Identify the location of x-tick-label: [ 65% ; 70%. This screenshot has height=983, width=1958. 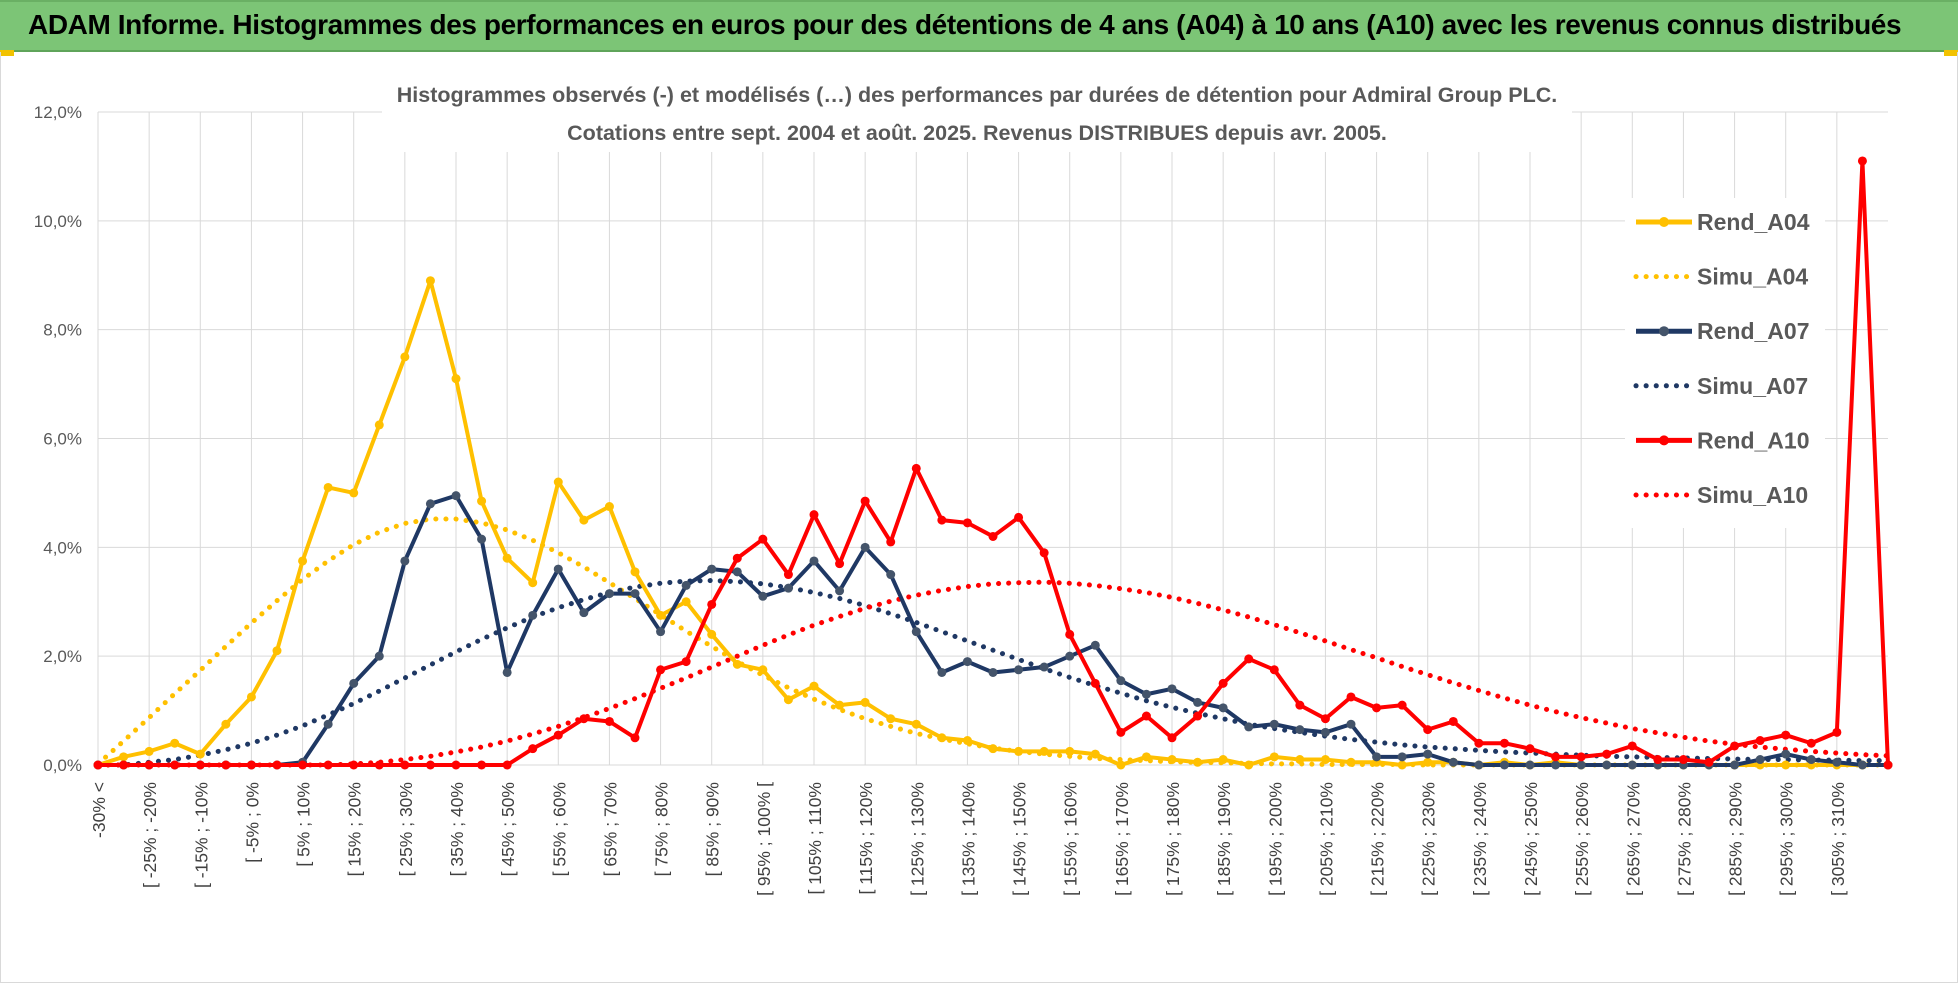
(610, 829).